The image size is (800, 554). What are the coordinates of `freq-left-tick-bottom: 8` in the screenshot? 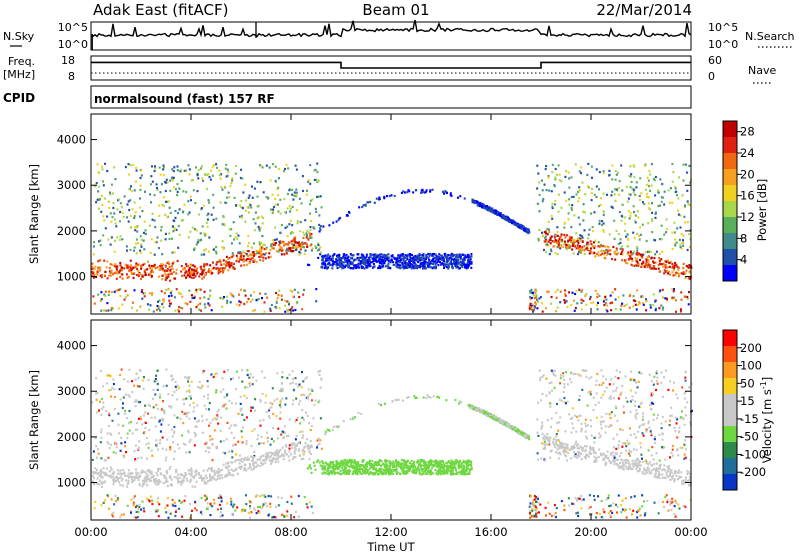 It's located at (71, 76).